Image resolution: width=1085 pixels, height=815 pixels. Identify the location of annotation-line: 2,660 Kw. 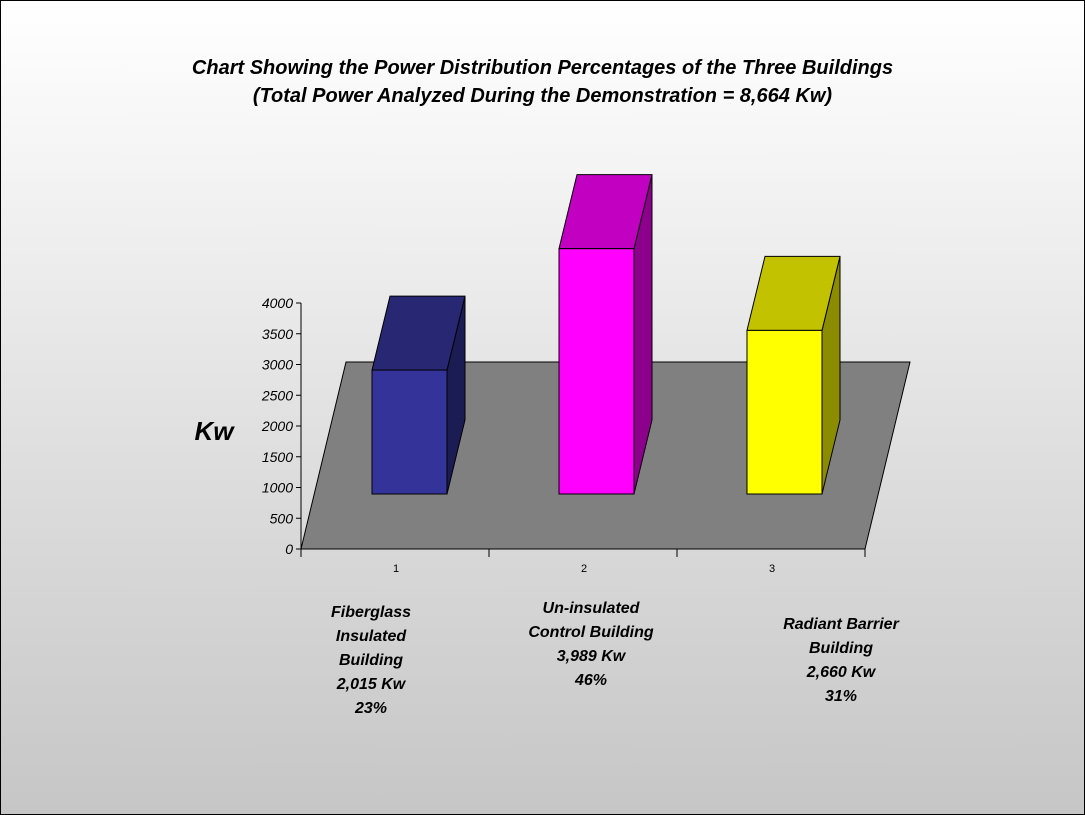
(841, 672).